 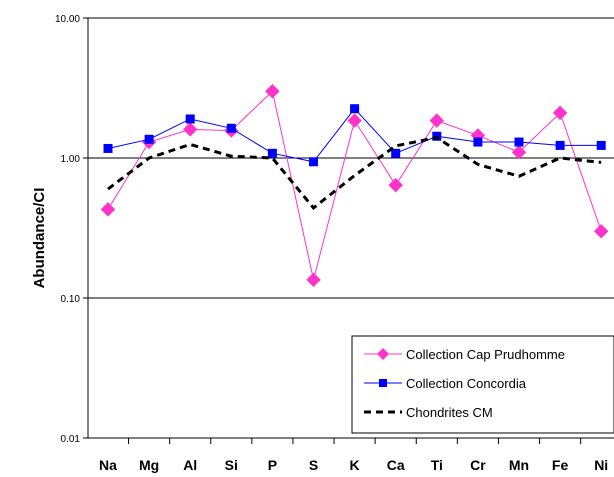 I want to click on legend-box, so click(x=482, y=384).